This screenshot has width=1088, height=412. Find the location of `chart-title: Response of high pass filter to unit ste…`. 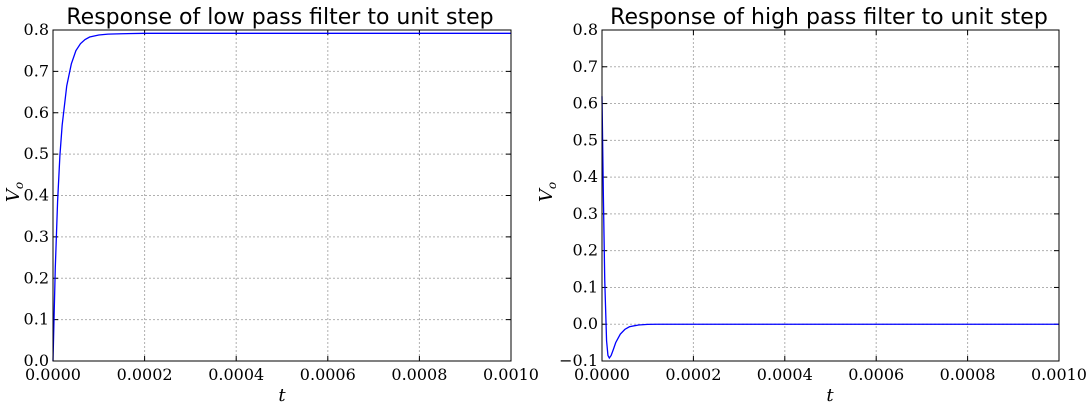

chart-title: Response of high pass filter to unit ste… is located at coordinates (829, 17).